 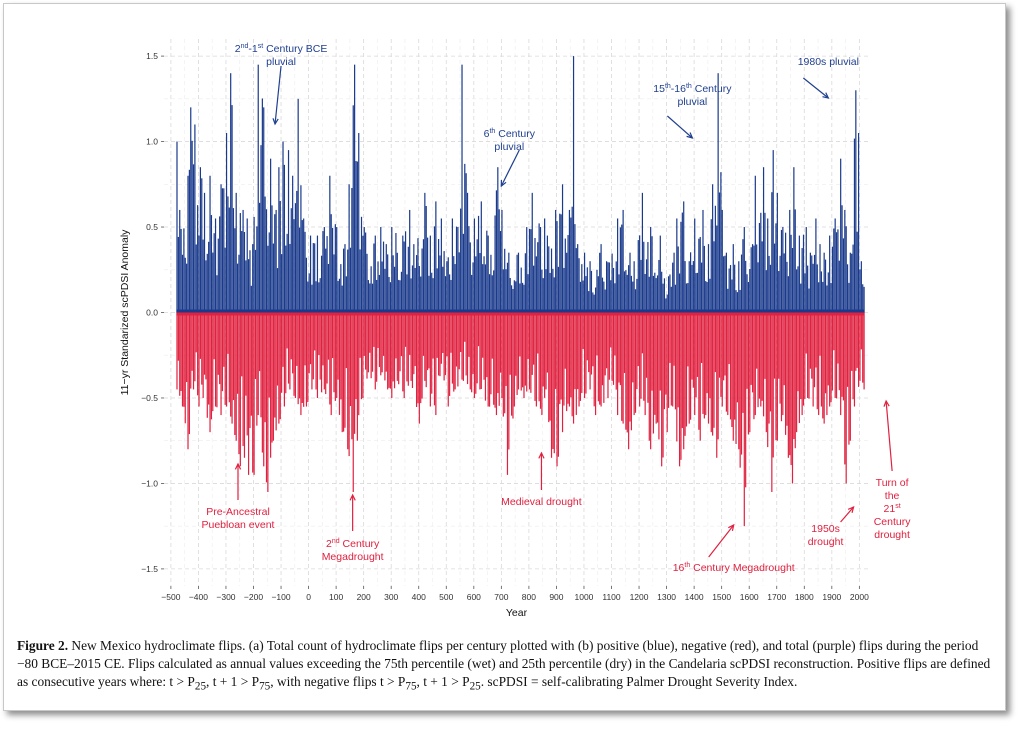 What do you see at coordinates (742, 568) in the screenshot?
I see `annotation-text: Century Megadrought` at bounding box center [742, 568].